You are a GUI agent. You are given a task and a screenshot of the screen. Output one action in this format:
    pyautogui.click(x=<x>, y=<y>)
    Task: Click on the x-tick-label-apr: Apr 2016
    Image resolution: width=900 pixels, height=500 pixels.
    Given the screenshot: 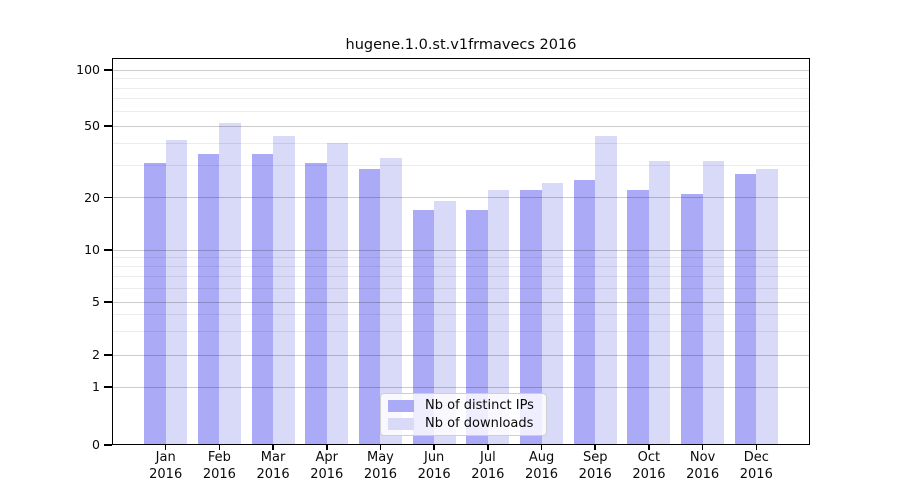 What is the action you would take?
    pyautogui.click(x=327, y=466)
    